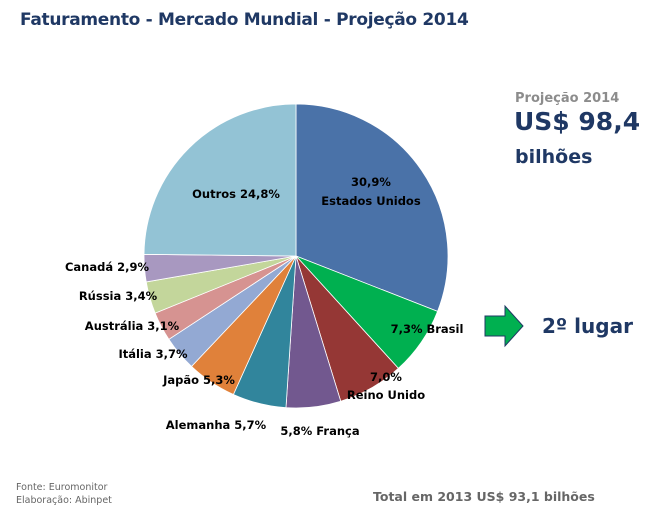 This screenshot has height=513, width=650. What do you see at coordinates (216, 425) in the screenshot?
I see `slice-label: Alemanha 5,7%` at bounding box center [216, 425].